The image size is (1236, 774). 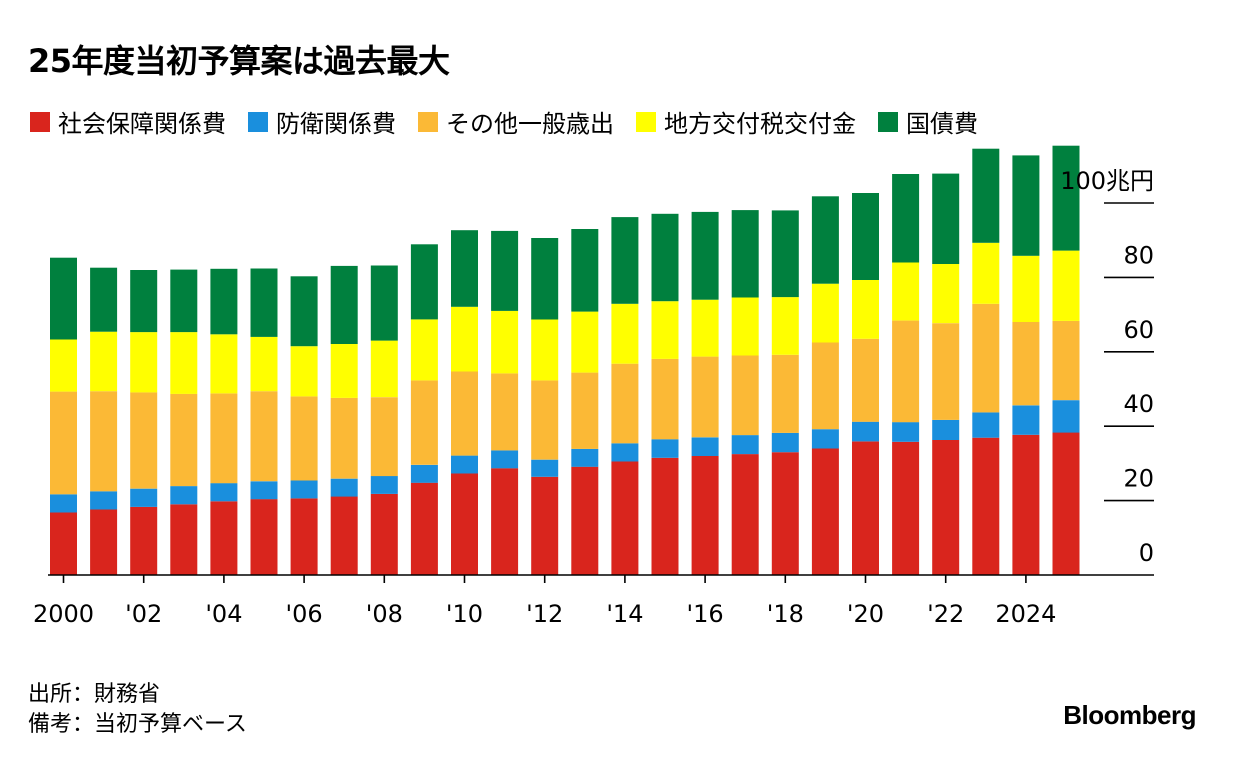 I want to click on bar-local-allocation-tax-2016, so click(x=705, y=328).